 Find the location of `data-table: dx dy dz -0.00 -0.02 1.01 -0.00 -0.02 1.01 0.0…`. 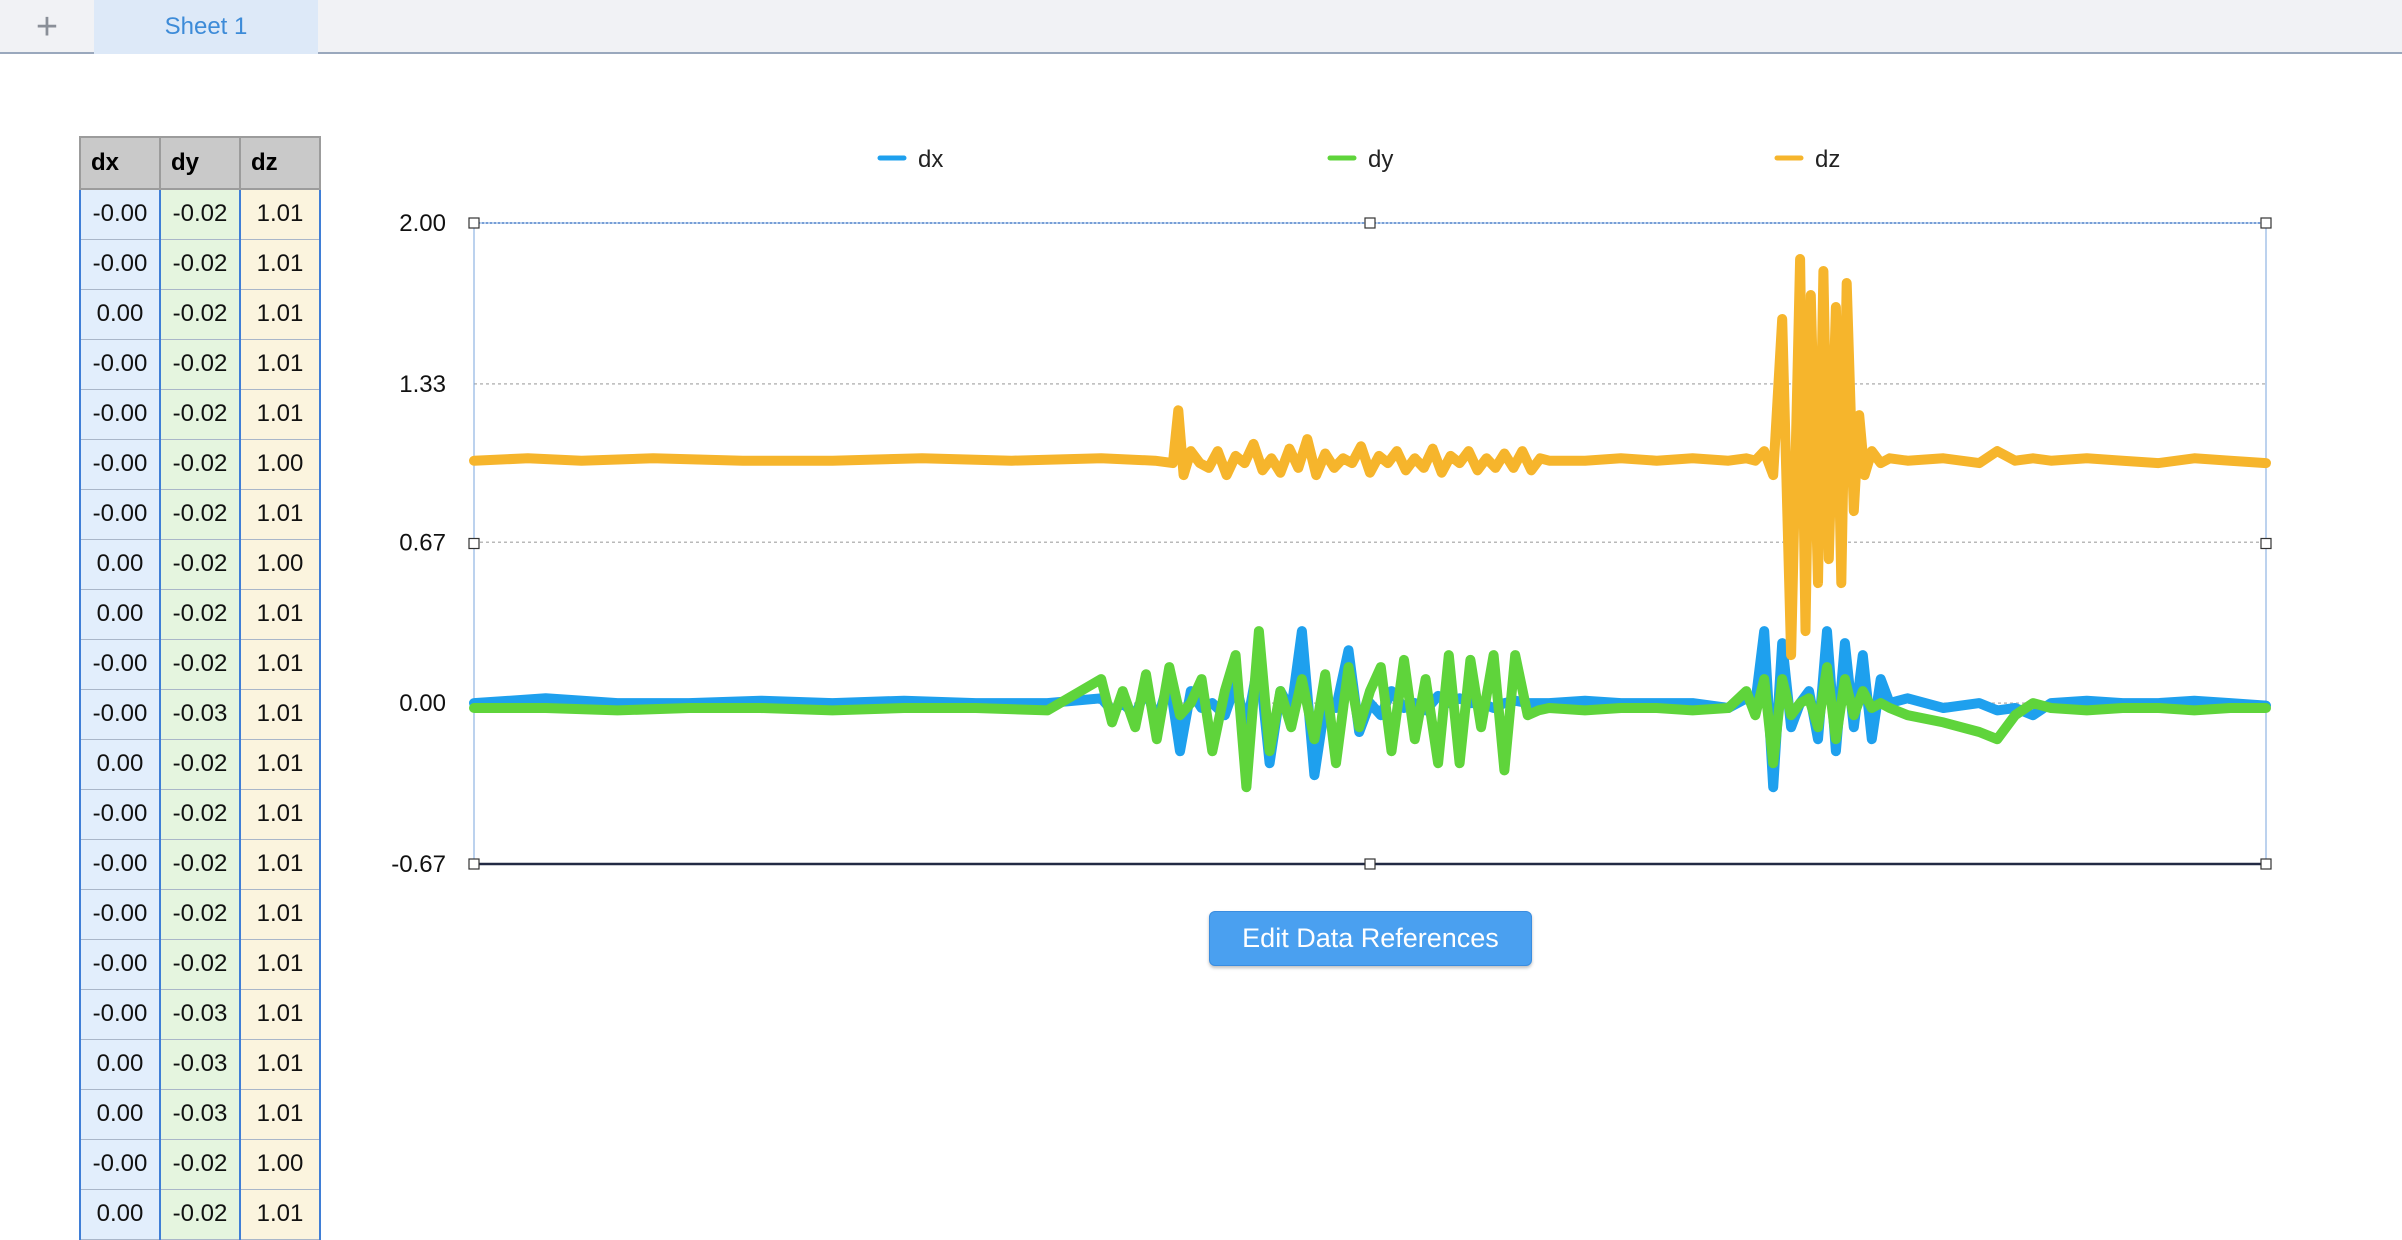

data-table: dx dy dz -0.00 -0.02 1.01 -0.00 -0.02 1.01 0.0… is located at coordinates (200, 688).